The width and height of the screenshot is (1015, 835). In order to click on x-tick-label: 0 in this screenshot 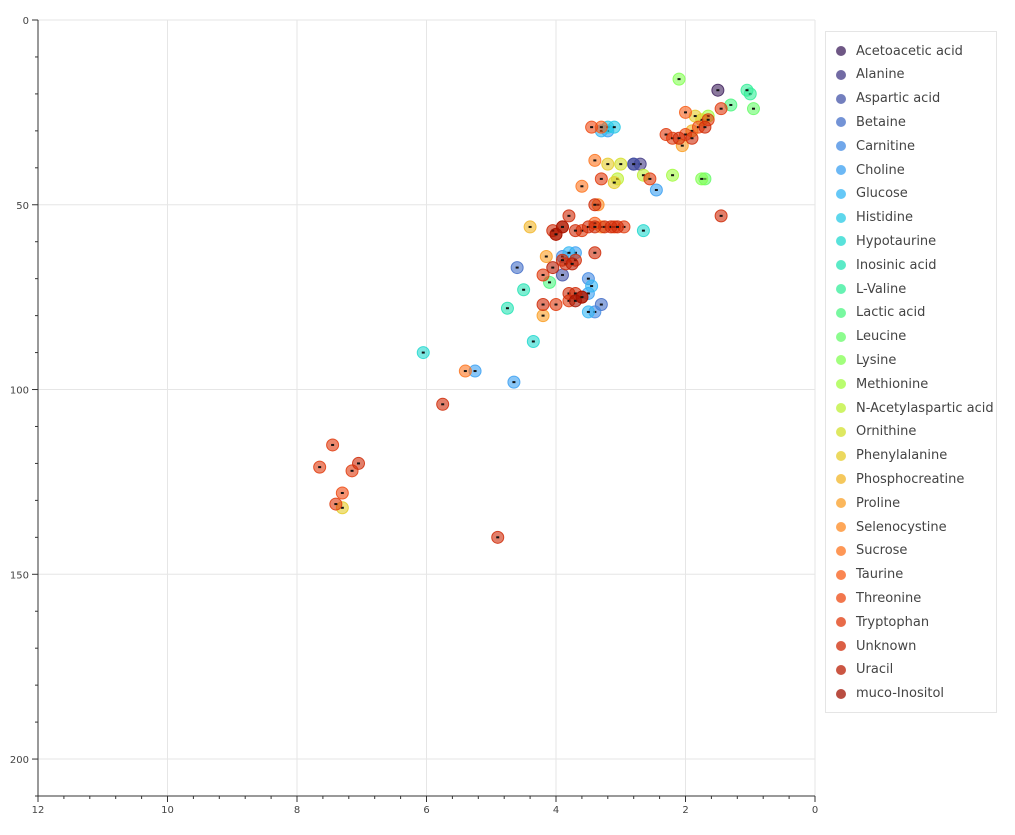, I will do `click(815, 810)`.